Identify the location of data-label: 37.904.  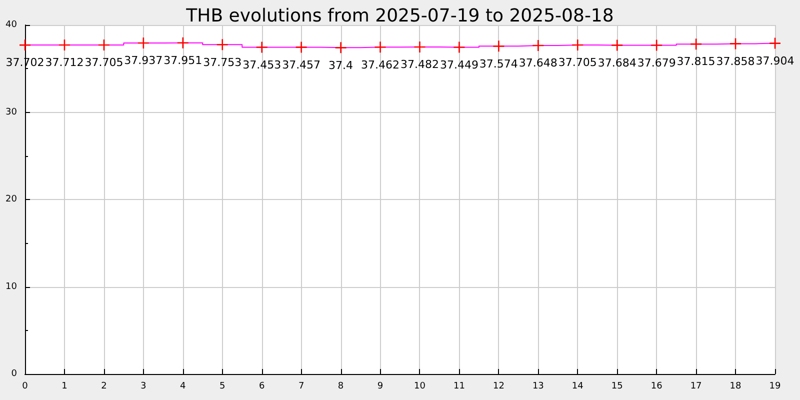
(775, 61).